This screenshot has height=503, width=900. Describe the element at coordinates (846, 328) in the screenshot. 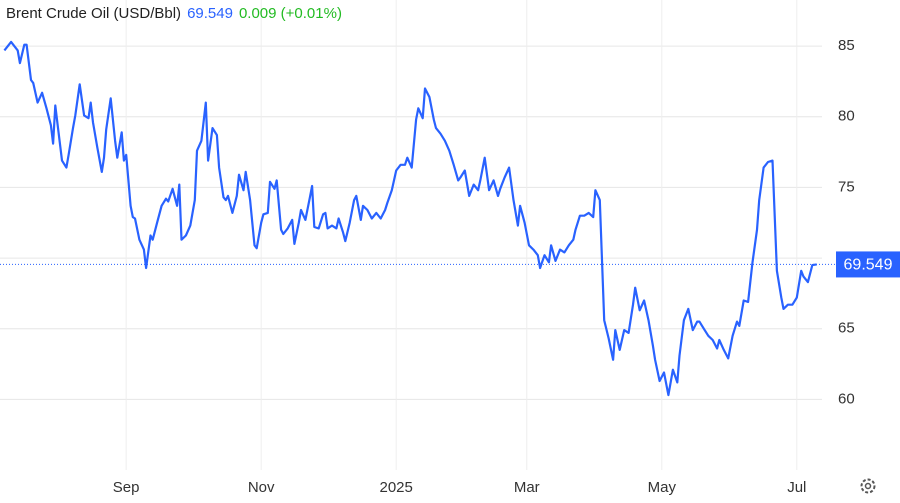

I see `y-tick-label: 65` at that location.